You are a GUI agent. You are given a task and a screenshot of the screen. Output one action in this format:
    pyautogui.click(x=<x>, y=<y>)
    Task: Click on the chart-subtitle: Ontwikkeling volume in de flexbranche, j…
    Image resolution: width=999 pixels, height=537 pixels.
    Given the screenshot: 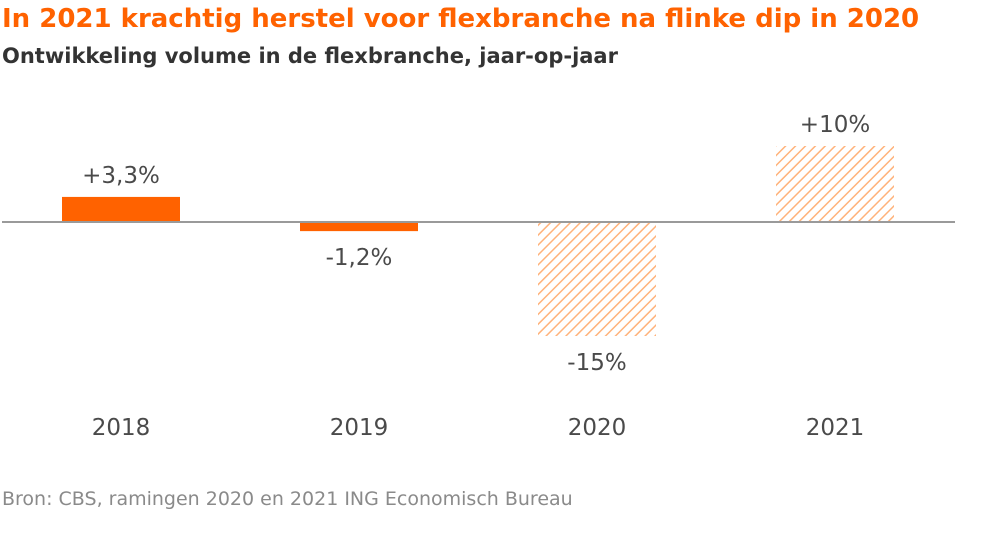 What is the action you would take?
    pyautogui.click(x=310, y=56)
    